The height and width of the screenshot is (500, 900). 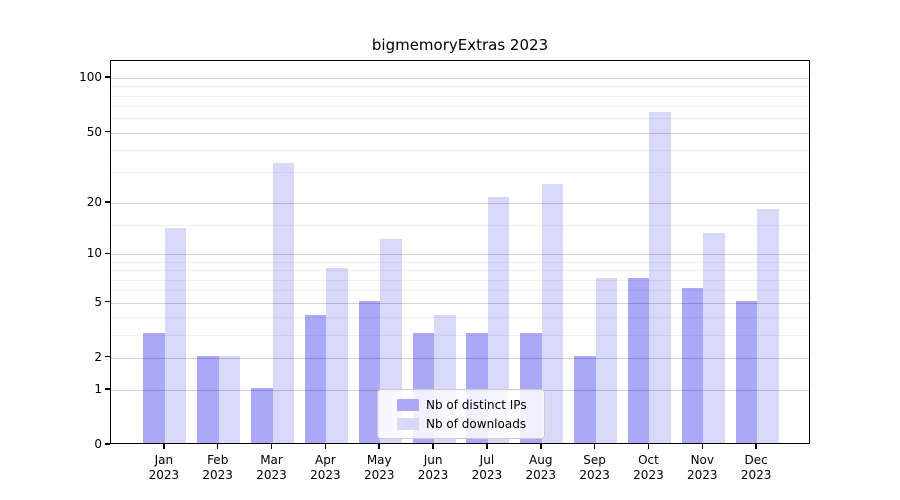 What do you see at coordinates (98, 444) in the screenshot?
I see `y-tick-label: 0` at bounding box center [98, 444].